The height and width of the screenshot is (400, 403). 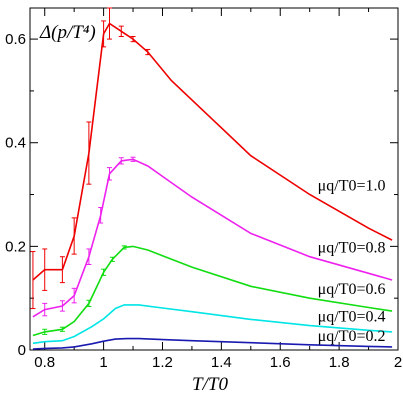 I want to click on y-tick-label: 0.4, so click(x=15, y=143).